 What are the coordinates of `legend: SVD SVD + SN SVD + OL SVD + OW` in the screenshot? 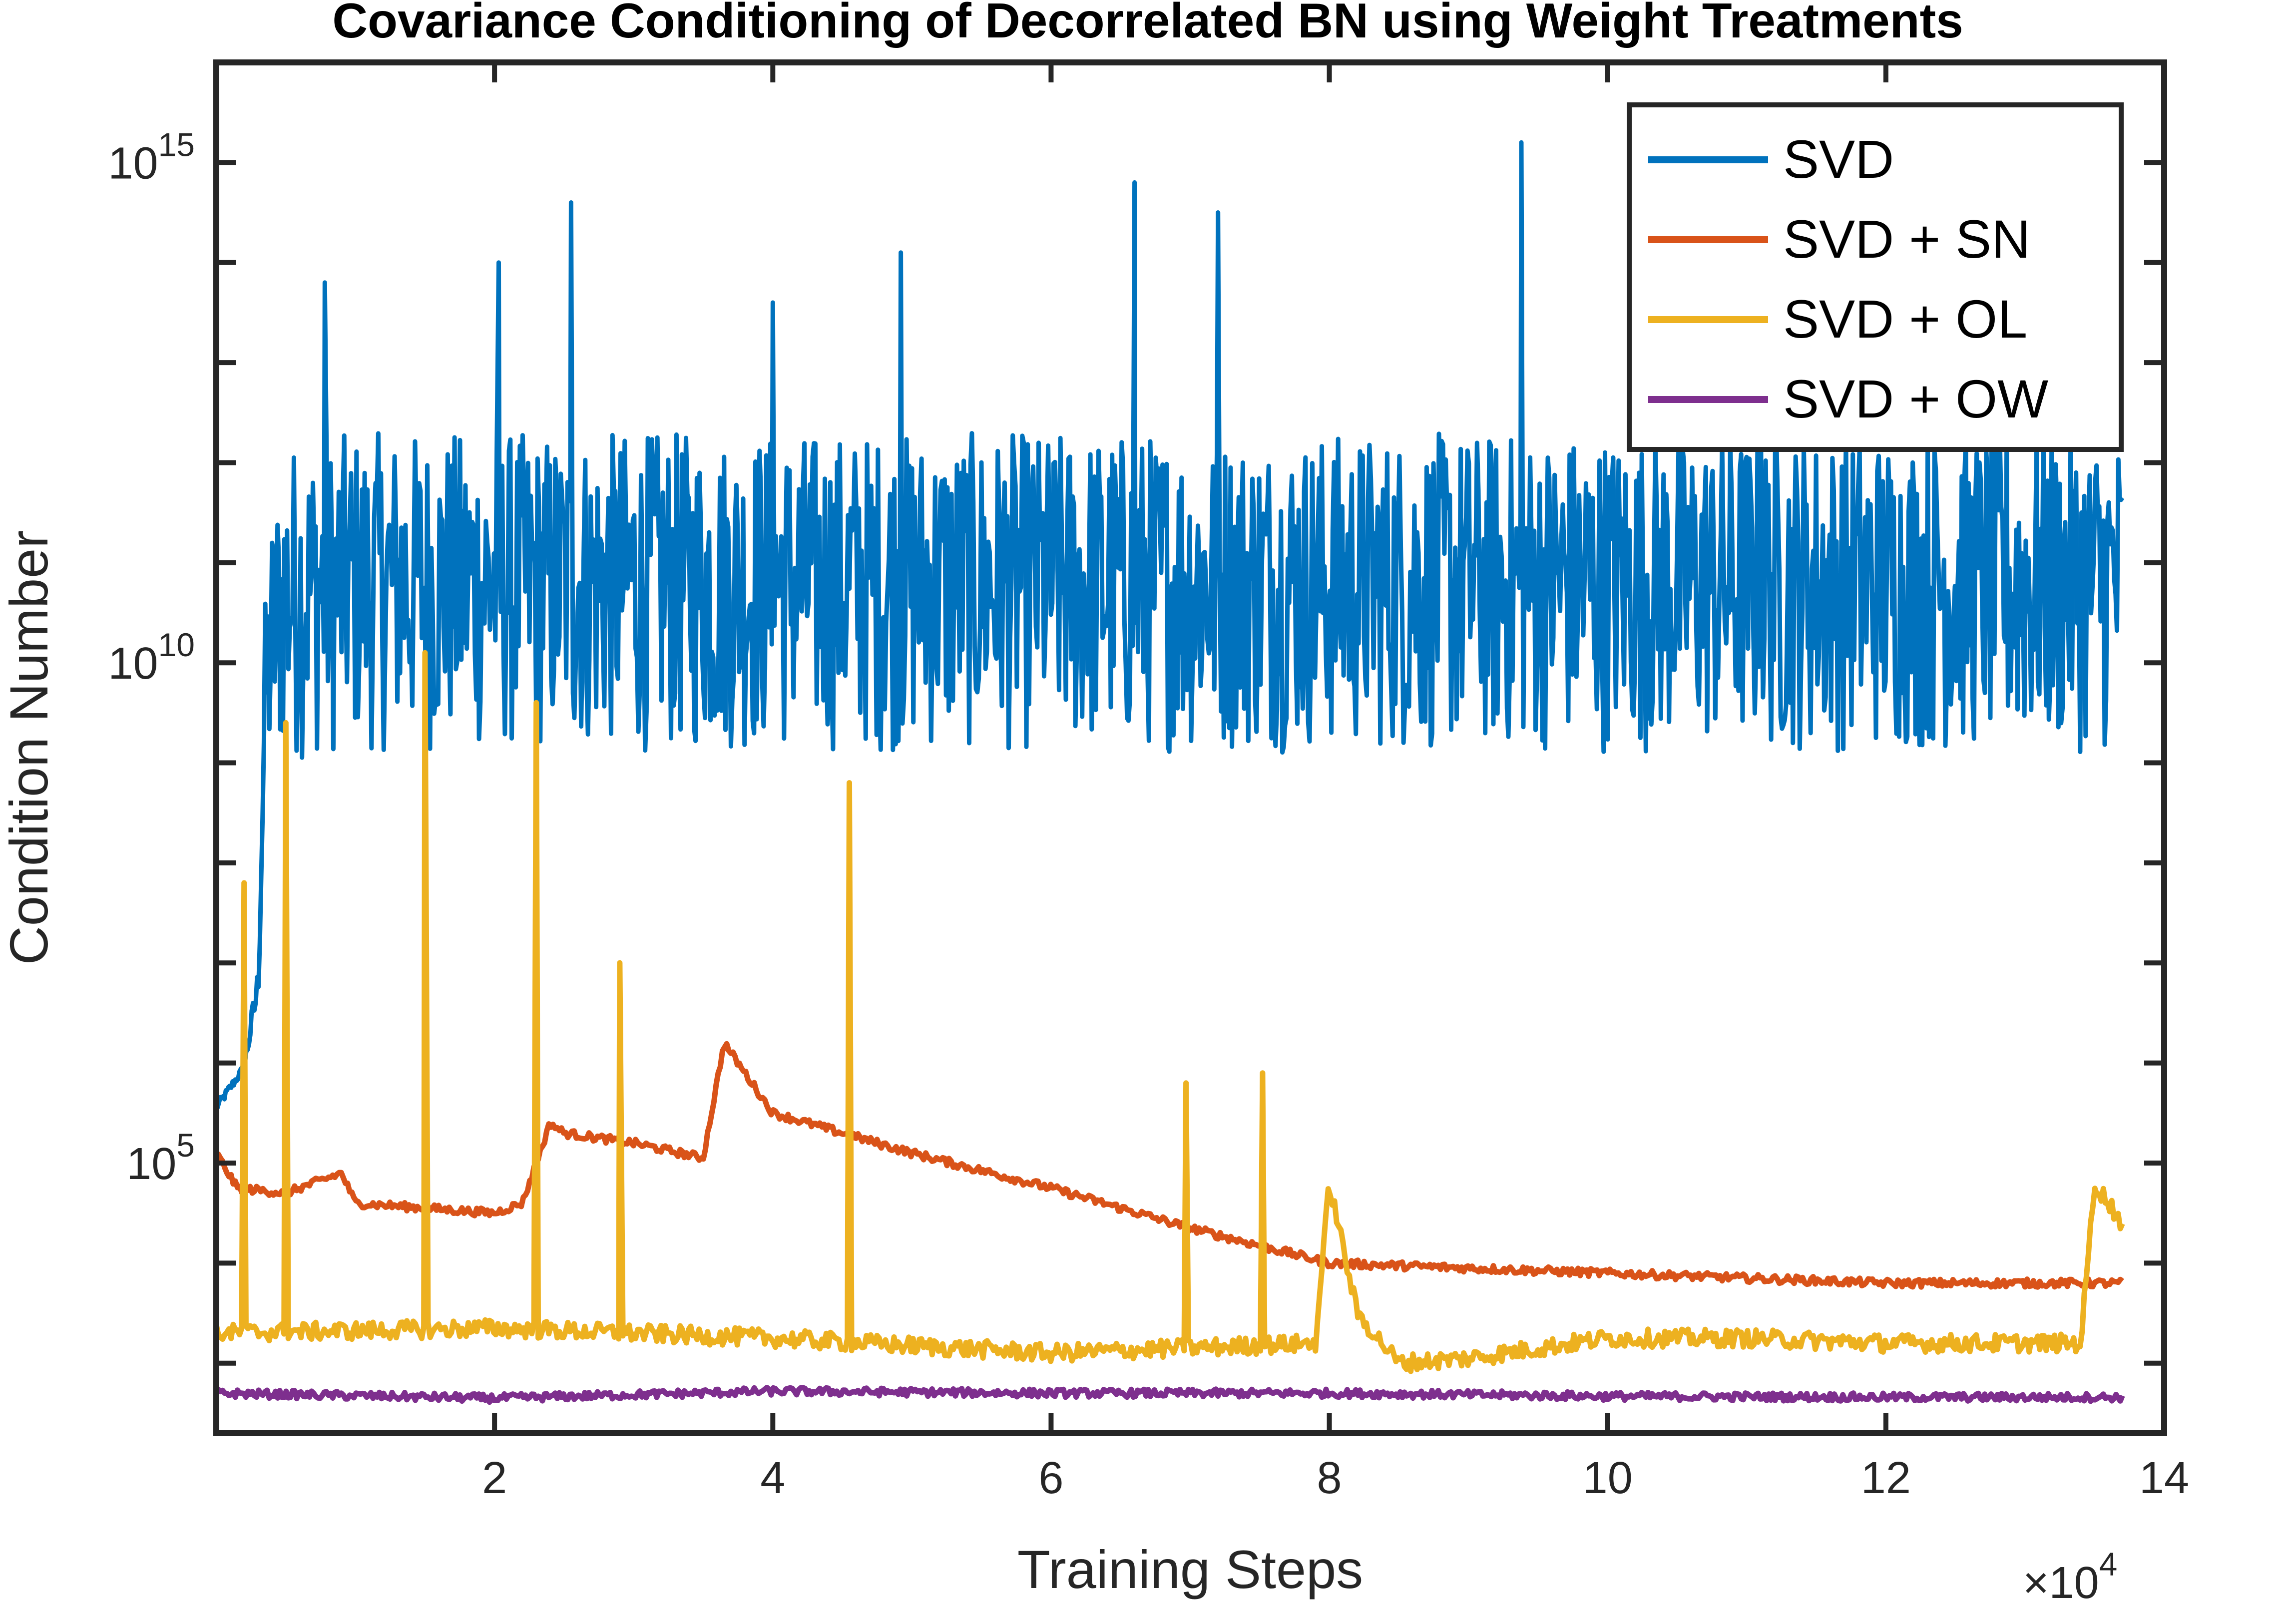 It's located at (1875, 277).